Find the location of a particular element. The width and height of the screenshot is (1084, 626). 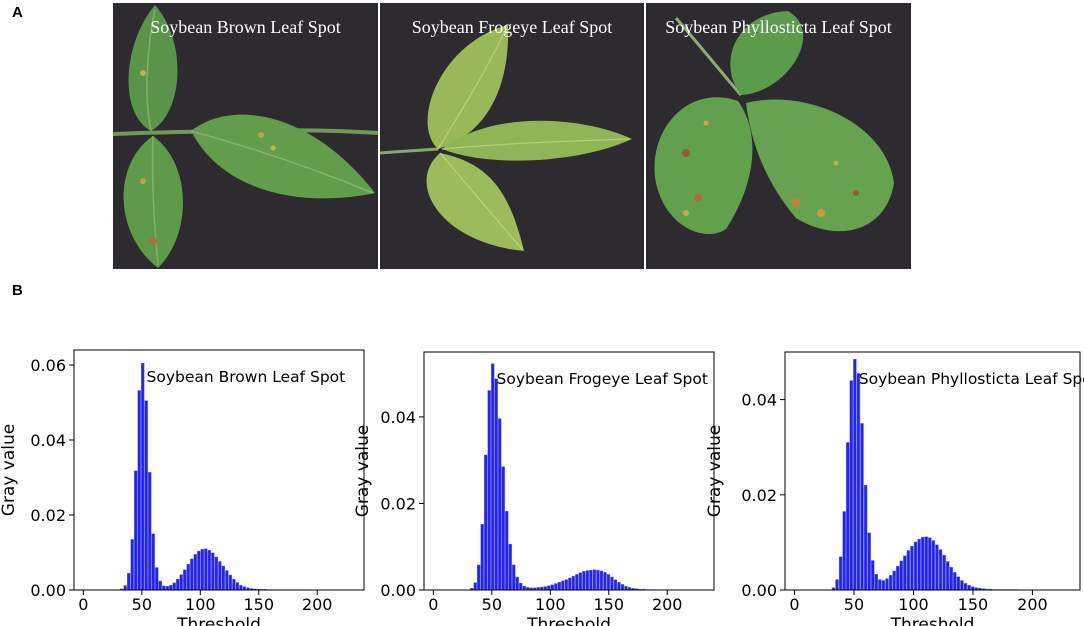

x-tick-label: 100 is located at coordinates (550, 604).